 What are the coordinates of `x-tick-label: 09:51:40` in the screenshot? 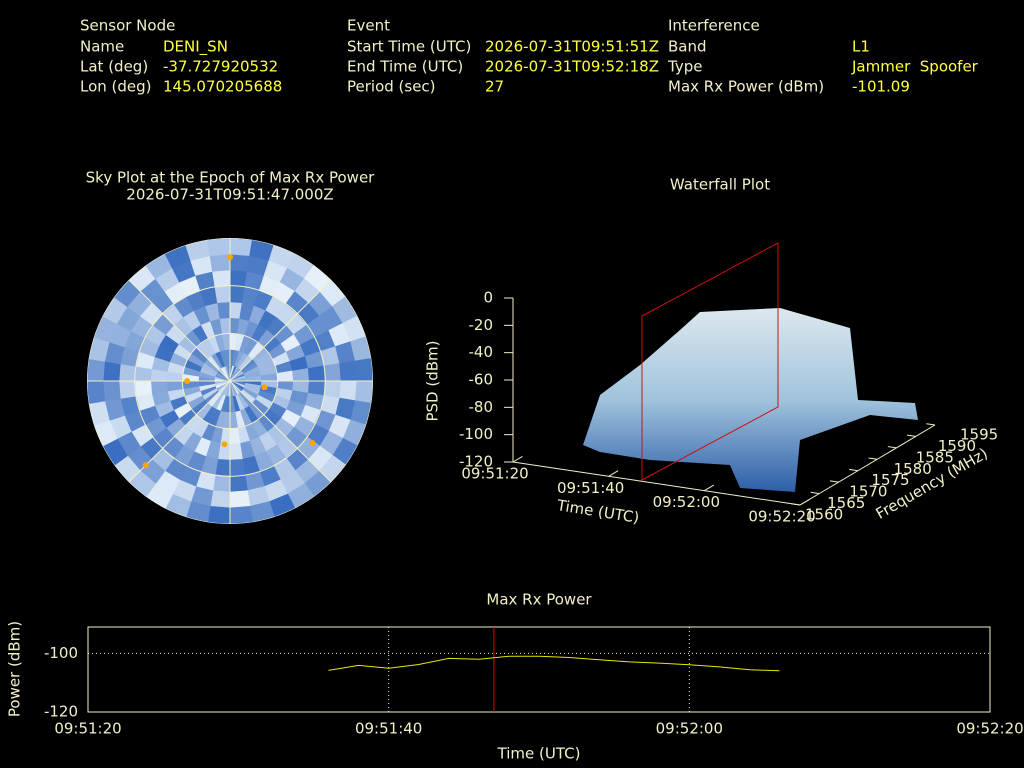 It's located at (388, 729).